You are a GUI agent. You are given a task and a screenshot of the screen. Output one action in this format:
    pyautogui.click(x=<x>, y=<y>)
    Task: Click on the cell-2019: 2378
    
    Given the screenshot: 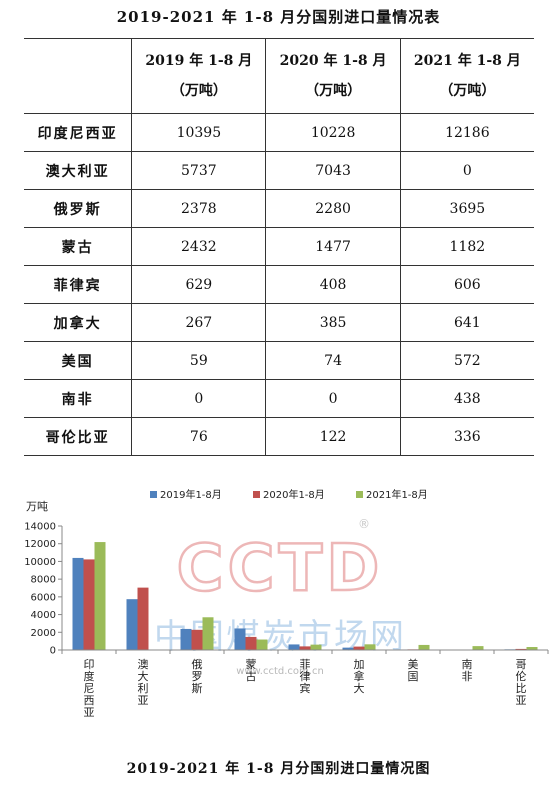 What is the action you would take?
    pyautogui.click(x=198, y=208)
    